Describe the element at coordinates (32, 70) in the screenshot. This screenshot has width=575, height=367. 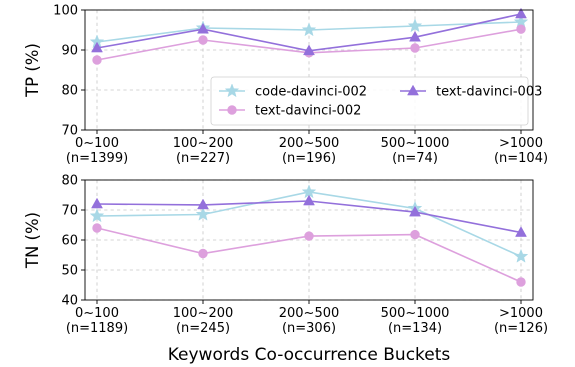
I see `y-axis-label: TP (%)` at that location.